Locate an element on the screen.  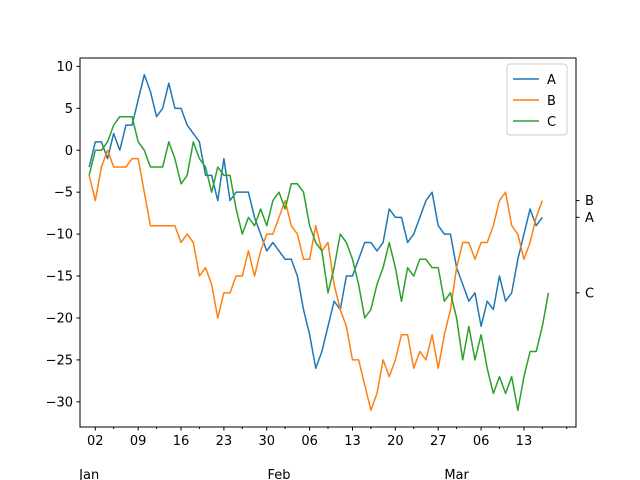
legend-label-b: B is located at coordinates (551, 101).